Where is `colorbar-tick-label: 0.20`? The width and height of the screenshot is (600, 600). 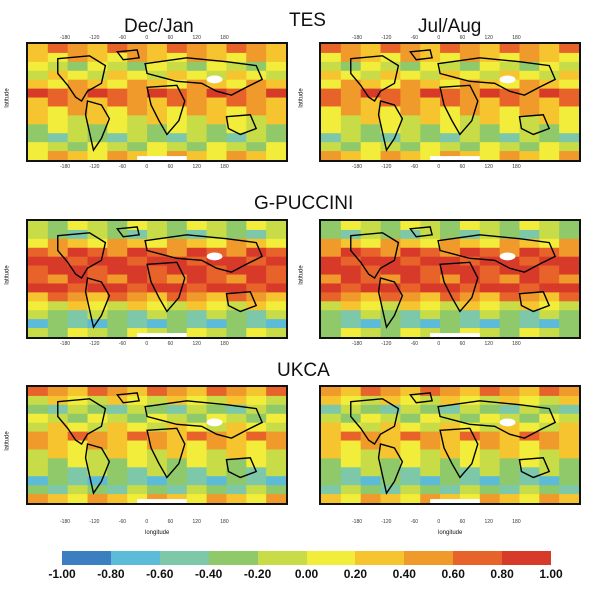 colorbar-tick-label: 0.20 is located at coordinates (355, 574).